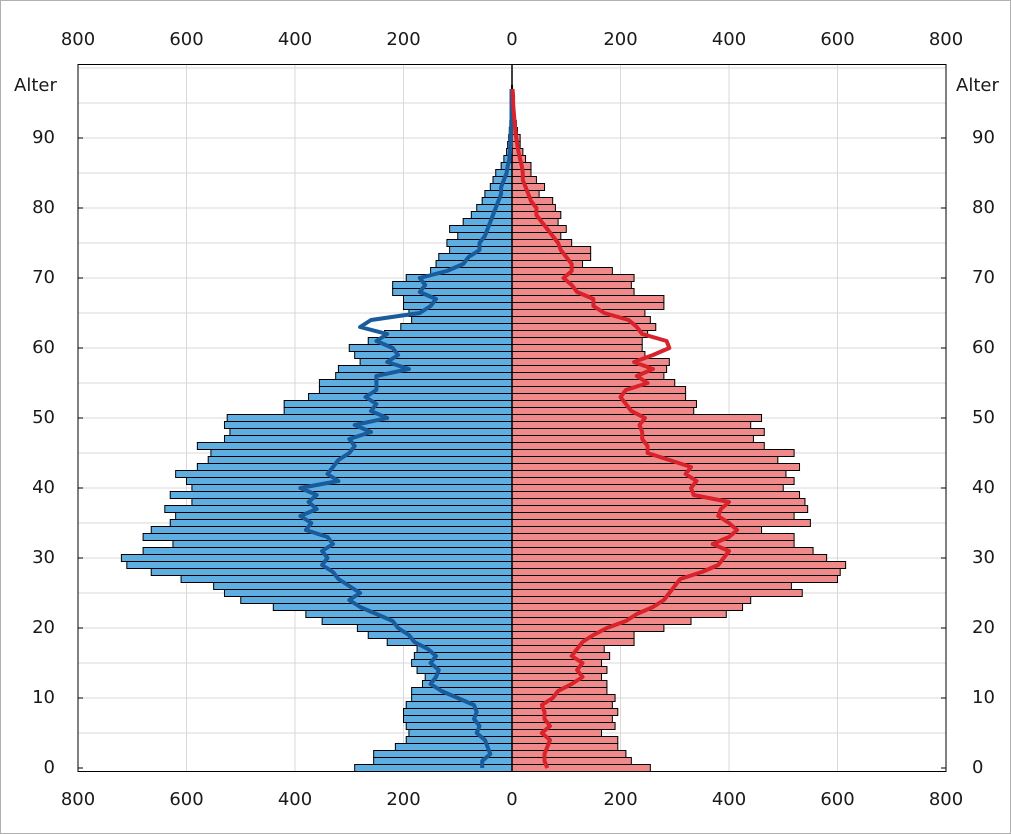 Image resolution: width=1011 pixels, height=834 pixels. I want to click on y-tick-label-right: 40, so click(983, 487).